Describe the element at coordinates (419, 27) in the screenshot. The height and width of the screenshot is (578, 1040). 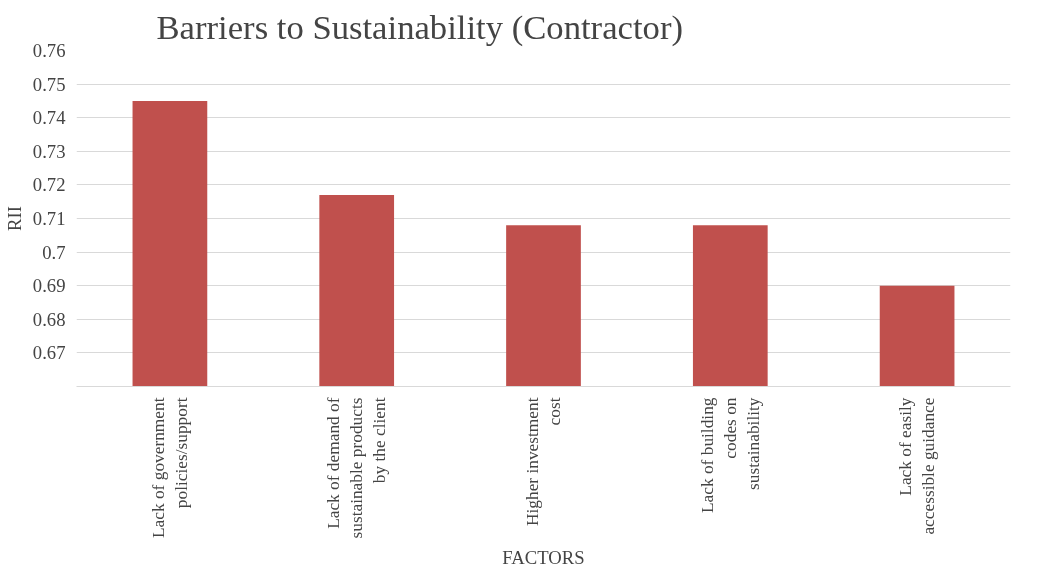
I see `chart-title: Barriers to Sustainability (Contractor)` at that location.